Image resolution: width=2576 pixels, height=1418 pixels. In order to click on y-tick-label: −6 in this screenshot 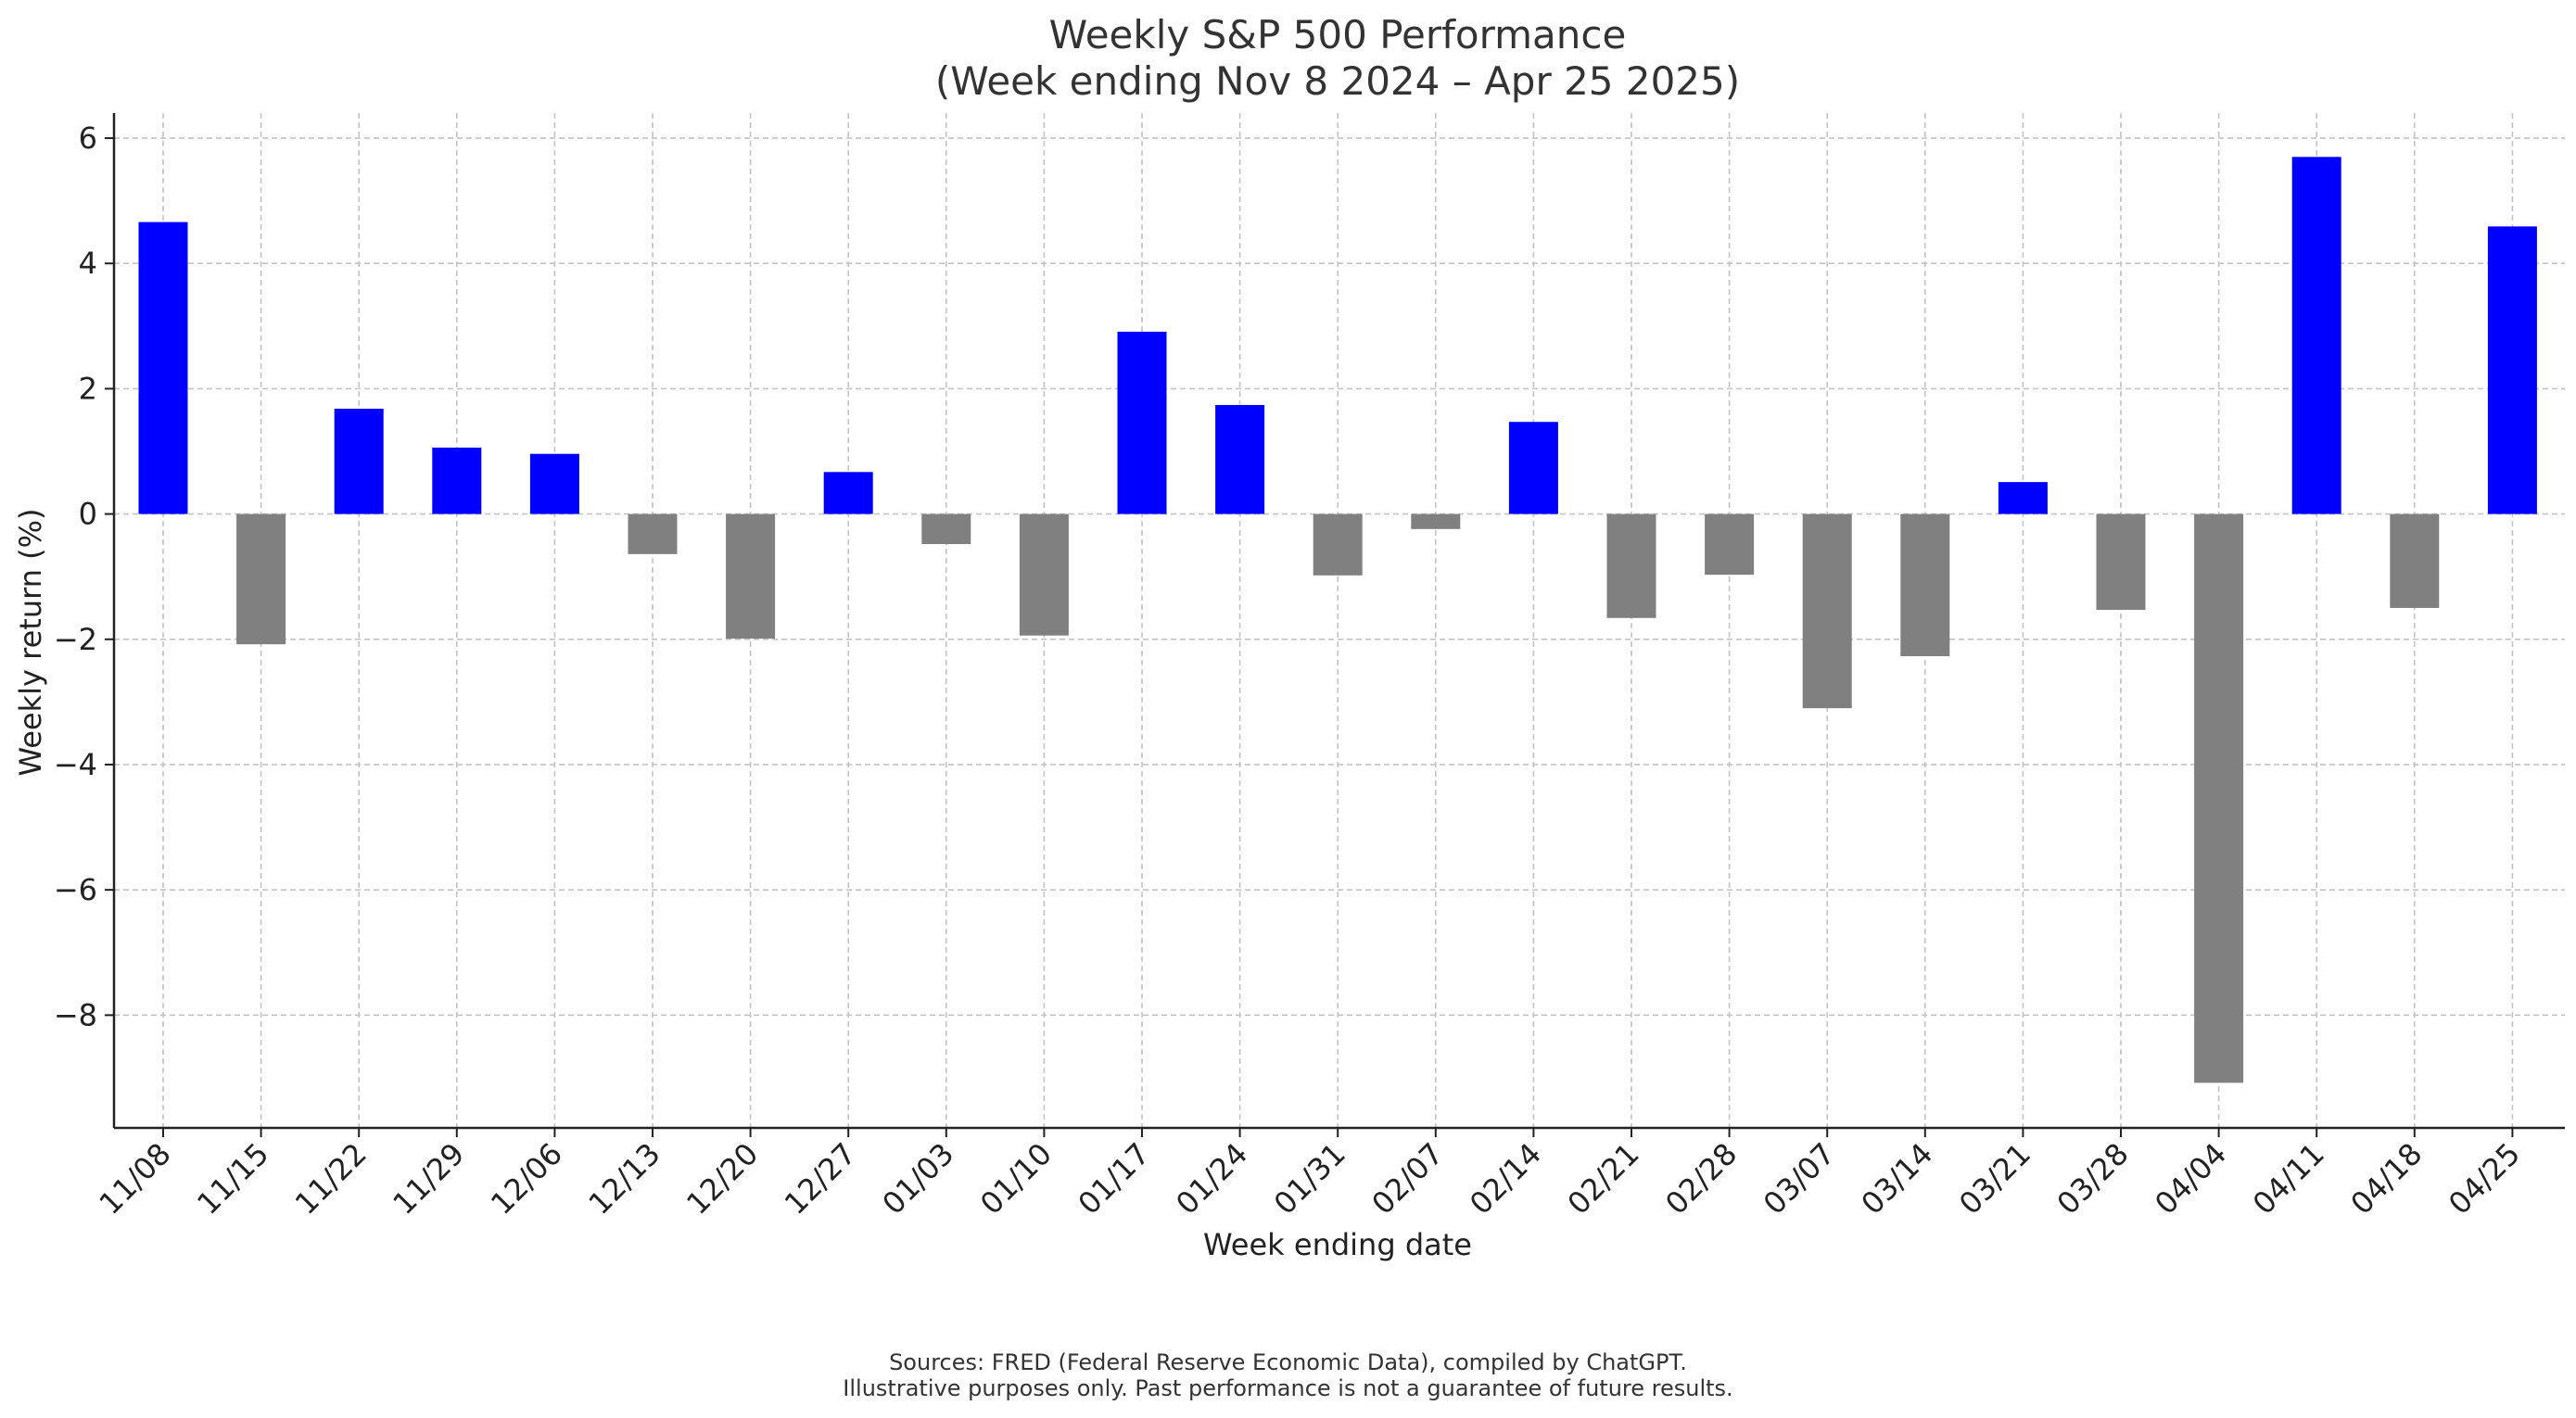, I will do `click(75, 890)`.